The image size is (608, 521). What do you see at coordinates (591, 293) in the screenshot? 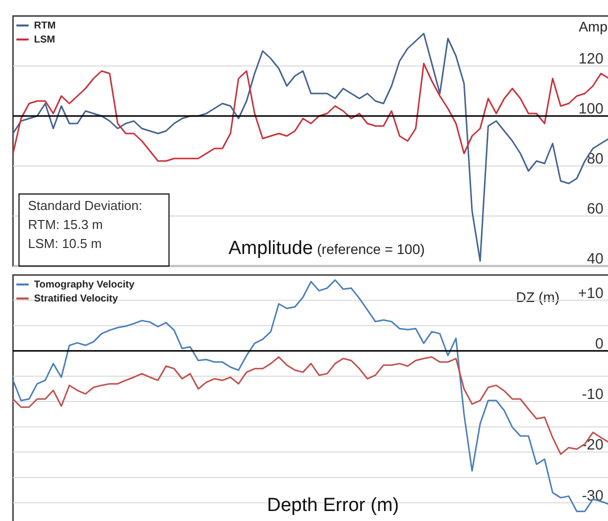
I see `y-tick-label: +10` at bounding box center [591, 293].